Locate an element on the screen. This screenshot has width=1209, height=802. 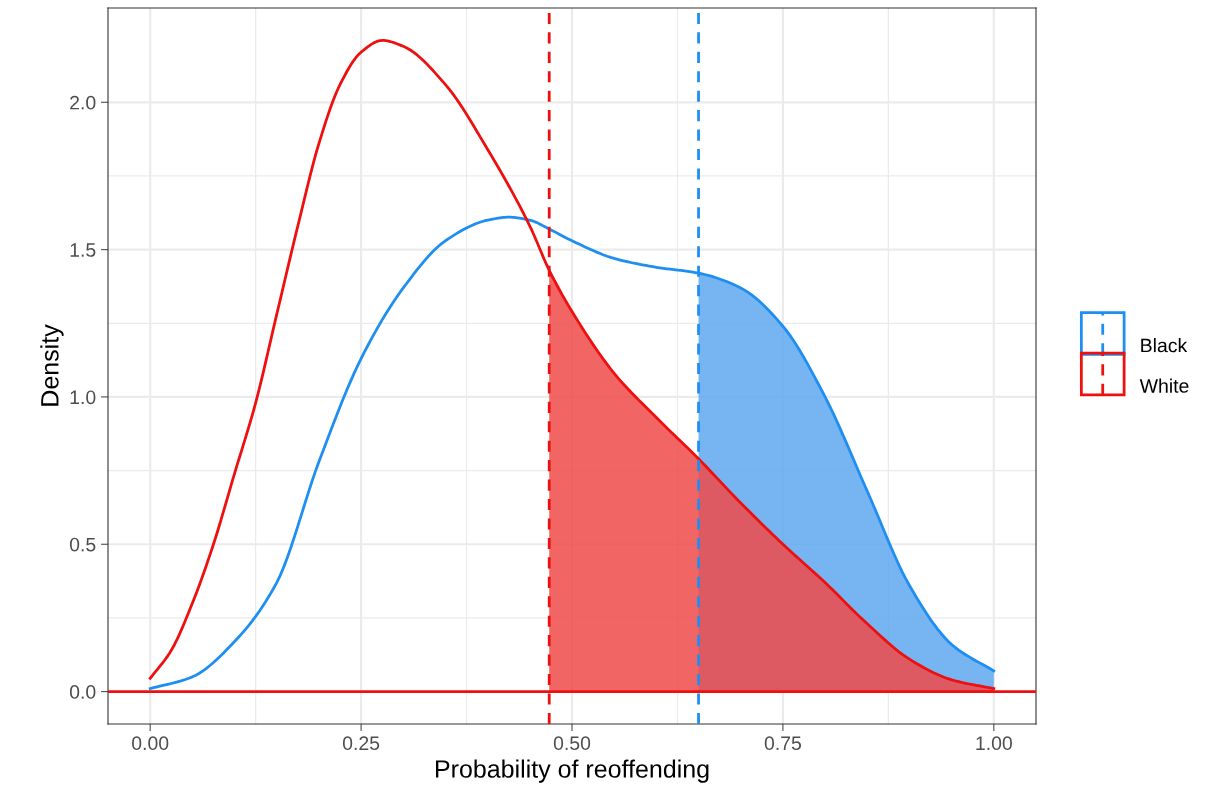
y-tick-label: 2.0 is located at coordinates (83, 102).